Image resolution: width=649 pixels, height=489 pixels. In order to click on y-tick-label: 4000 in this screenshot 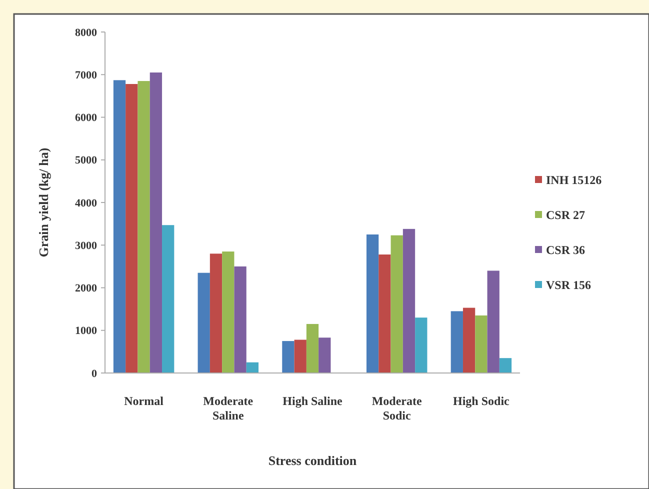, I will do `click(86, 203)`.